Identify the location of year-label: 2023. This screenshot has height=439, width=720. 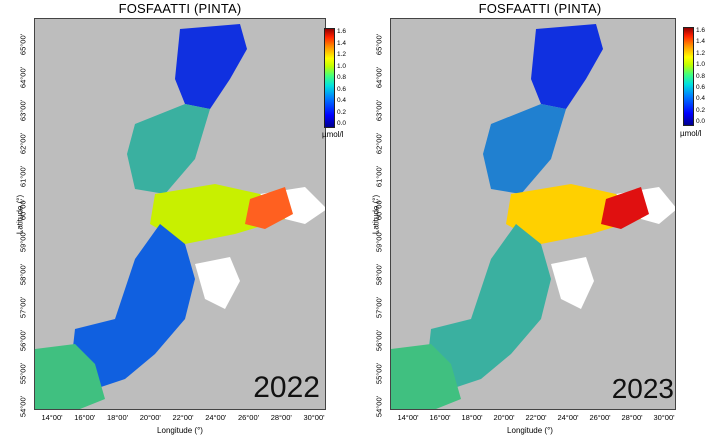
(642, 388).